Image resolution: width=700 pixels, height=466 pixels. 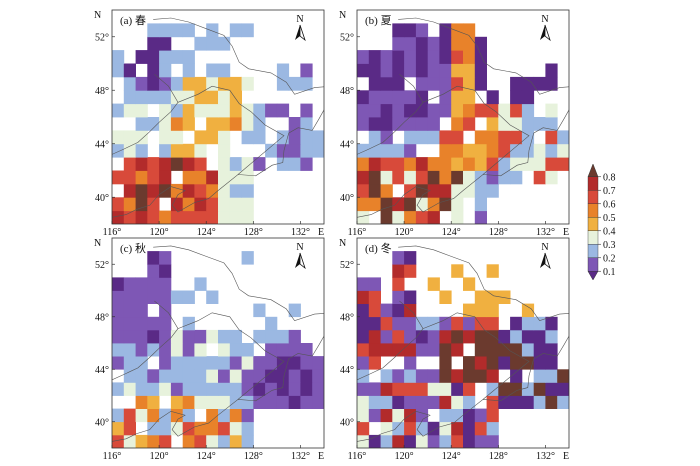 What do you see at coordinates (545, 456) in the screenshot?
I see `lon-tick-label: 132°` at bounding box center [545, 456].